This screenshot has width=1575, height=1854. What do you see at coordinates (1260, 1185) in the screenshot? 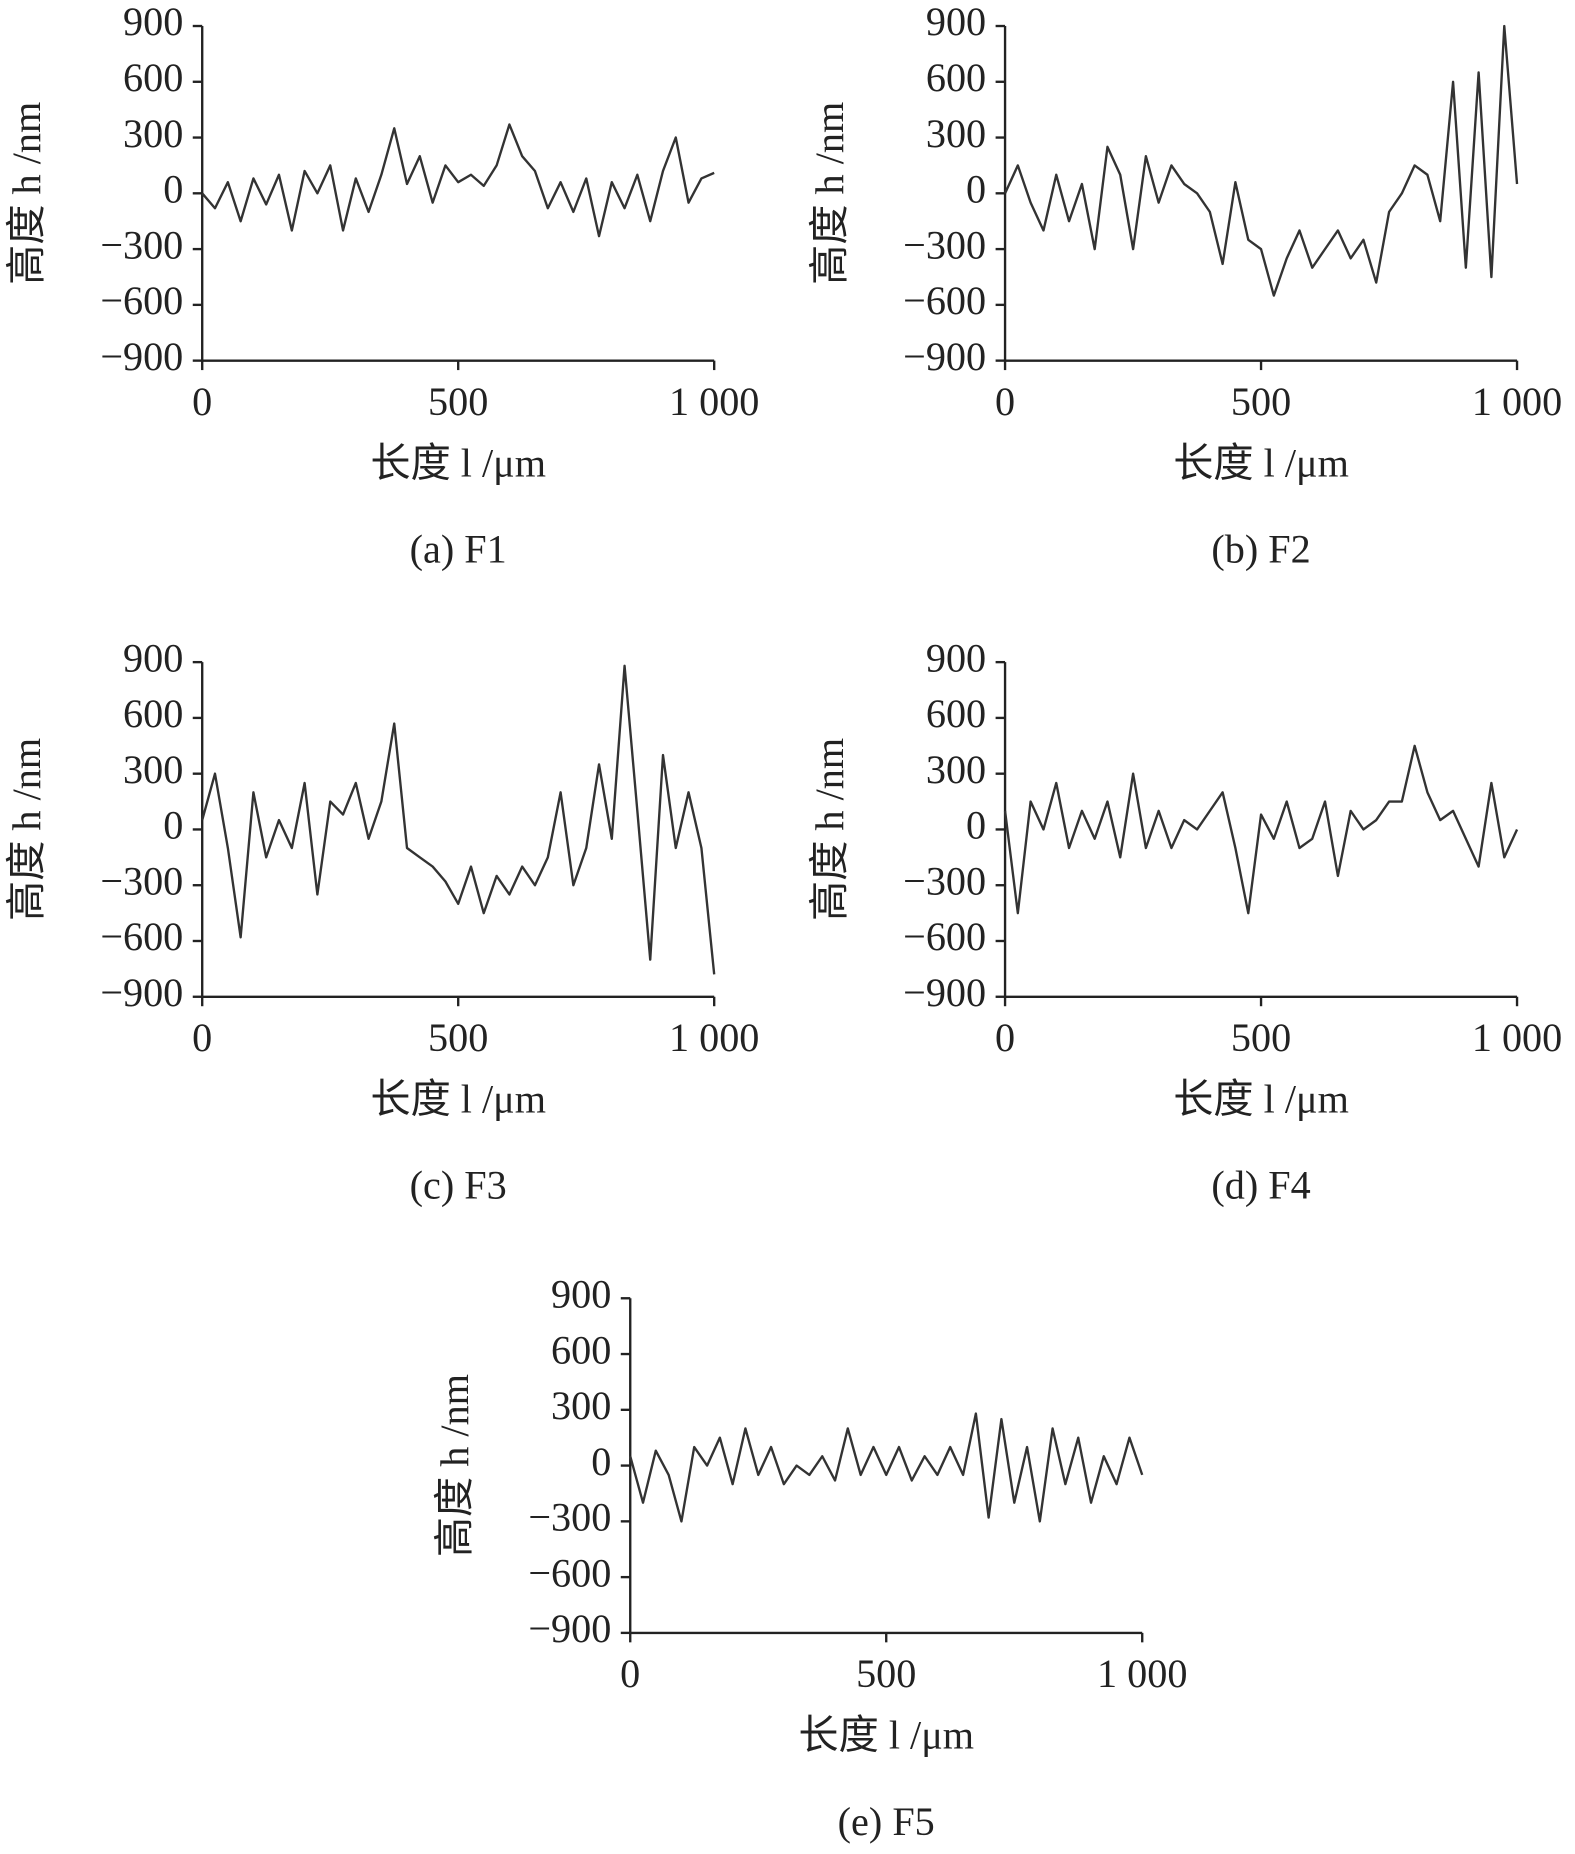
I see `chart-title: (d) F4` at bounding box center [1260, 1185].